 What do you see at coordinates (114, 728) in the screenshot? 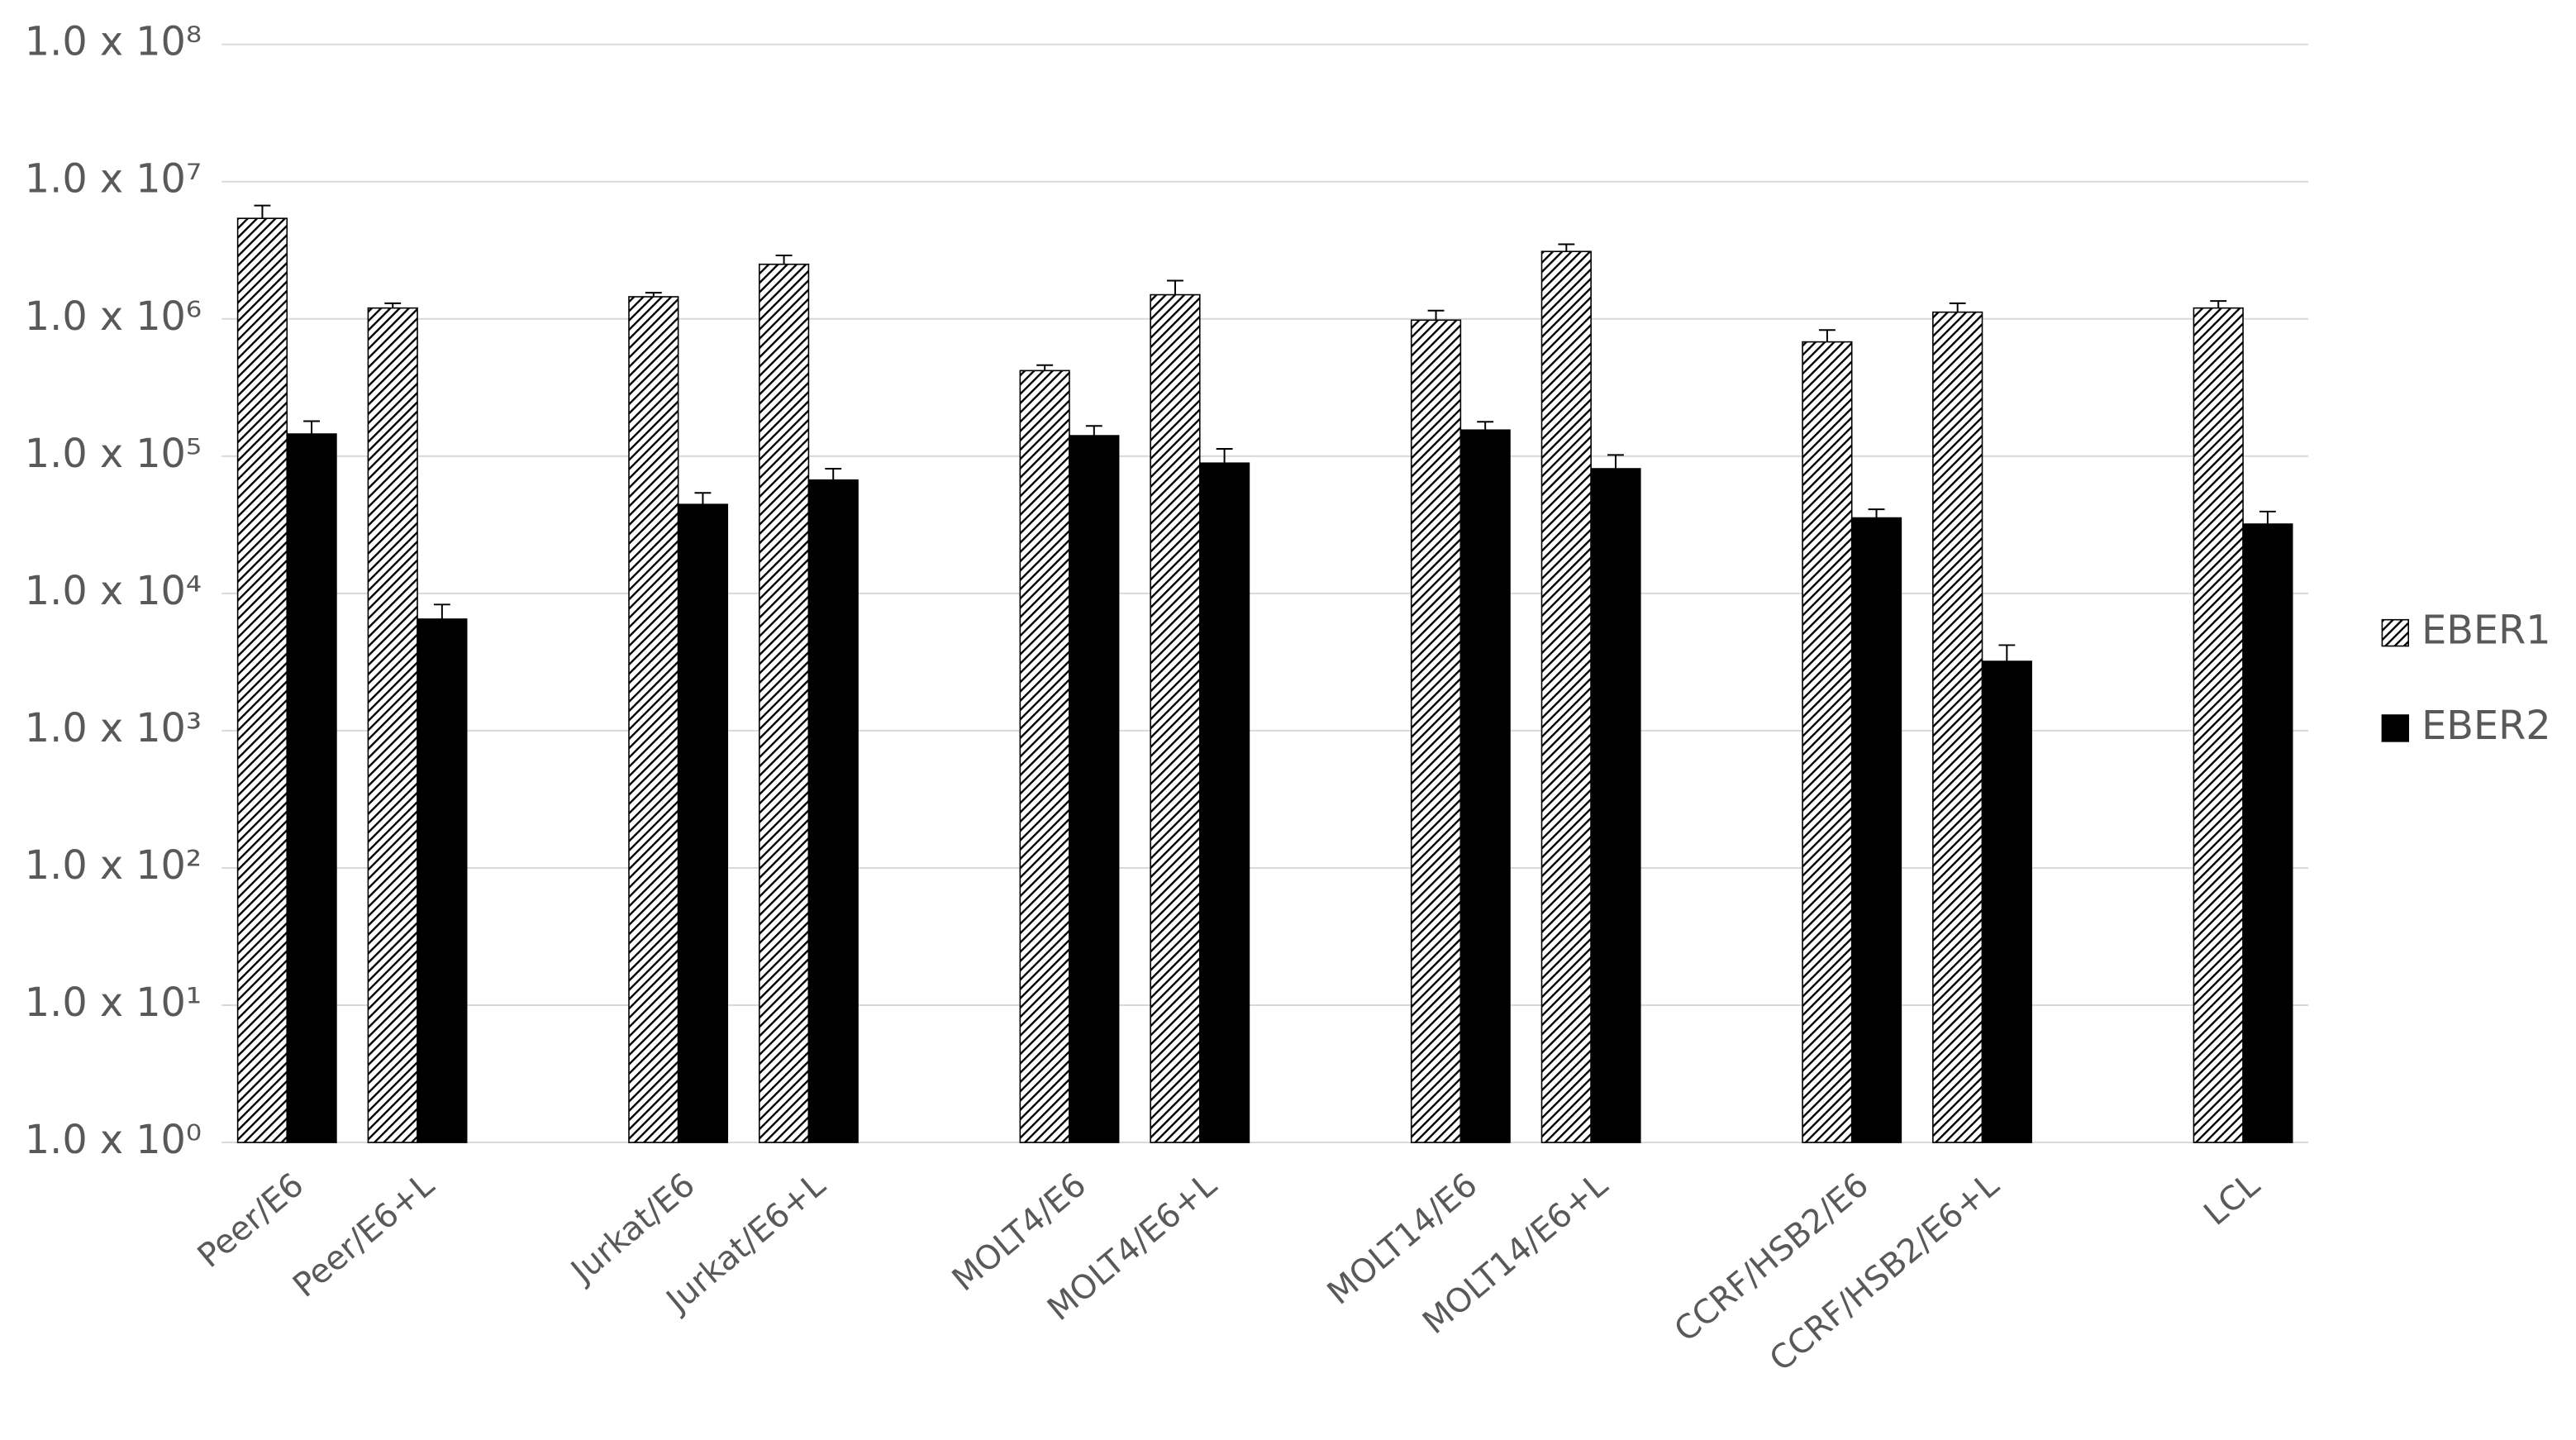
I see `y-tick-label: 1.0 x 10³` at bounding box center [114, 728].